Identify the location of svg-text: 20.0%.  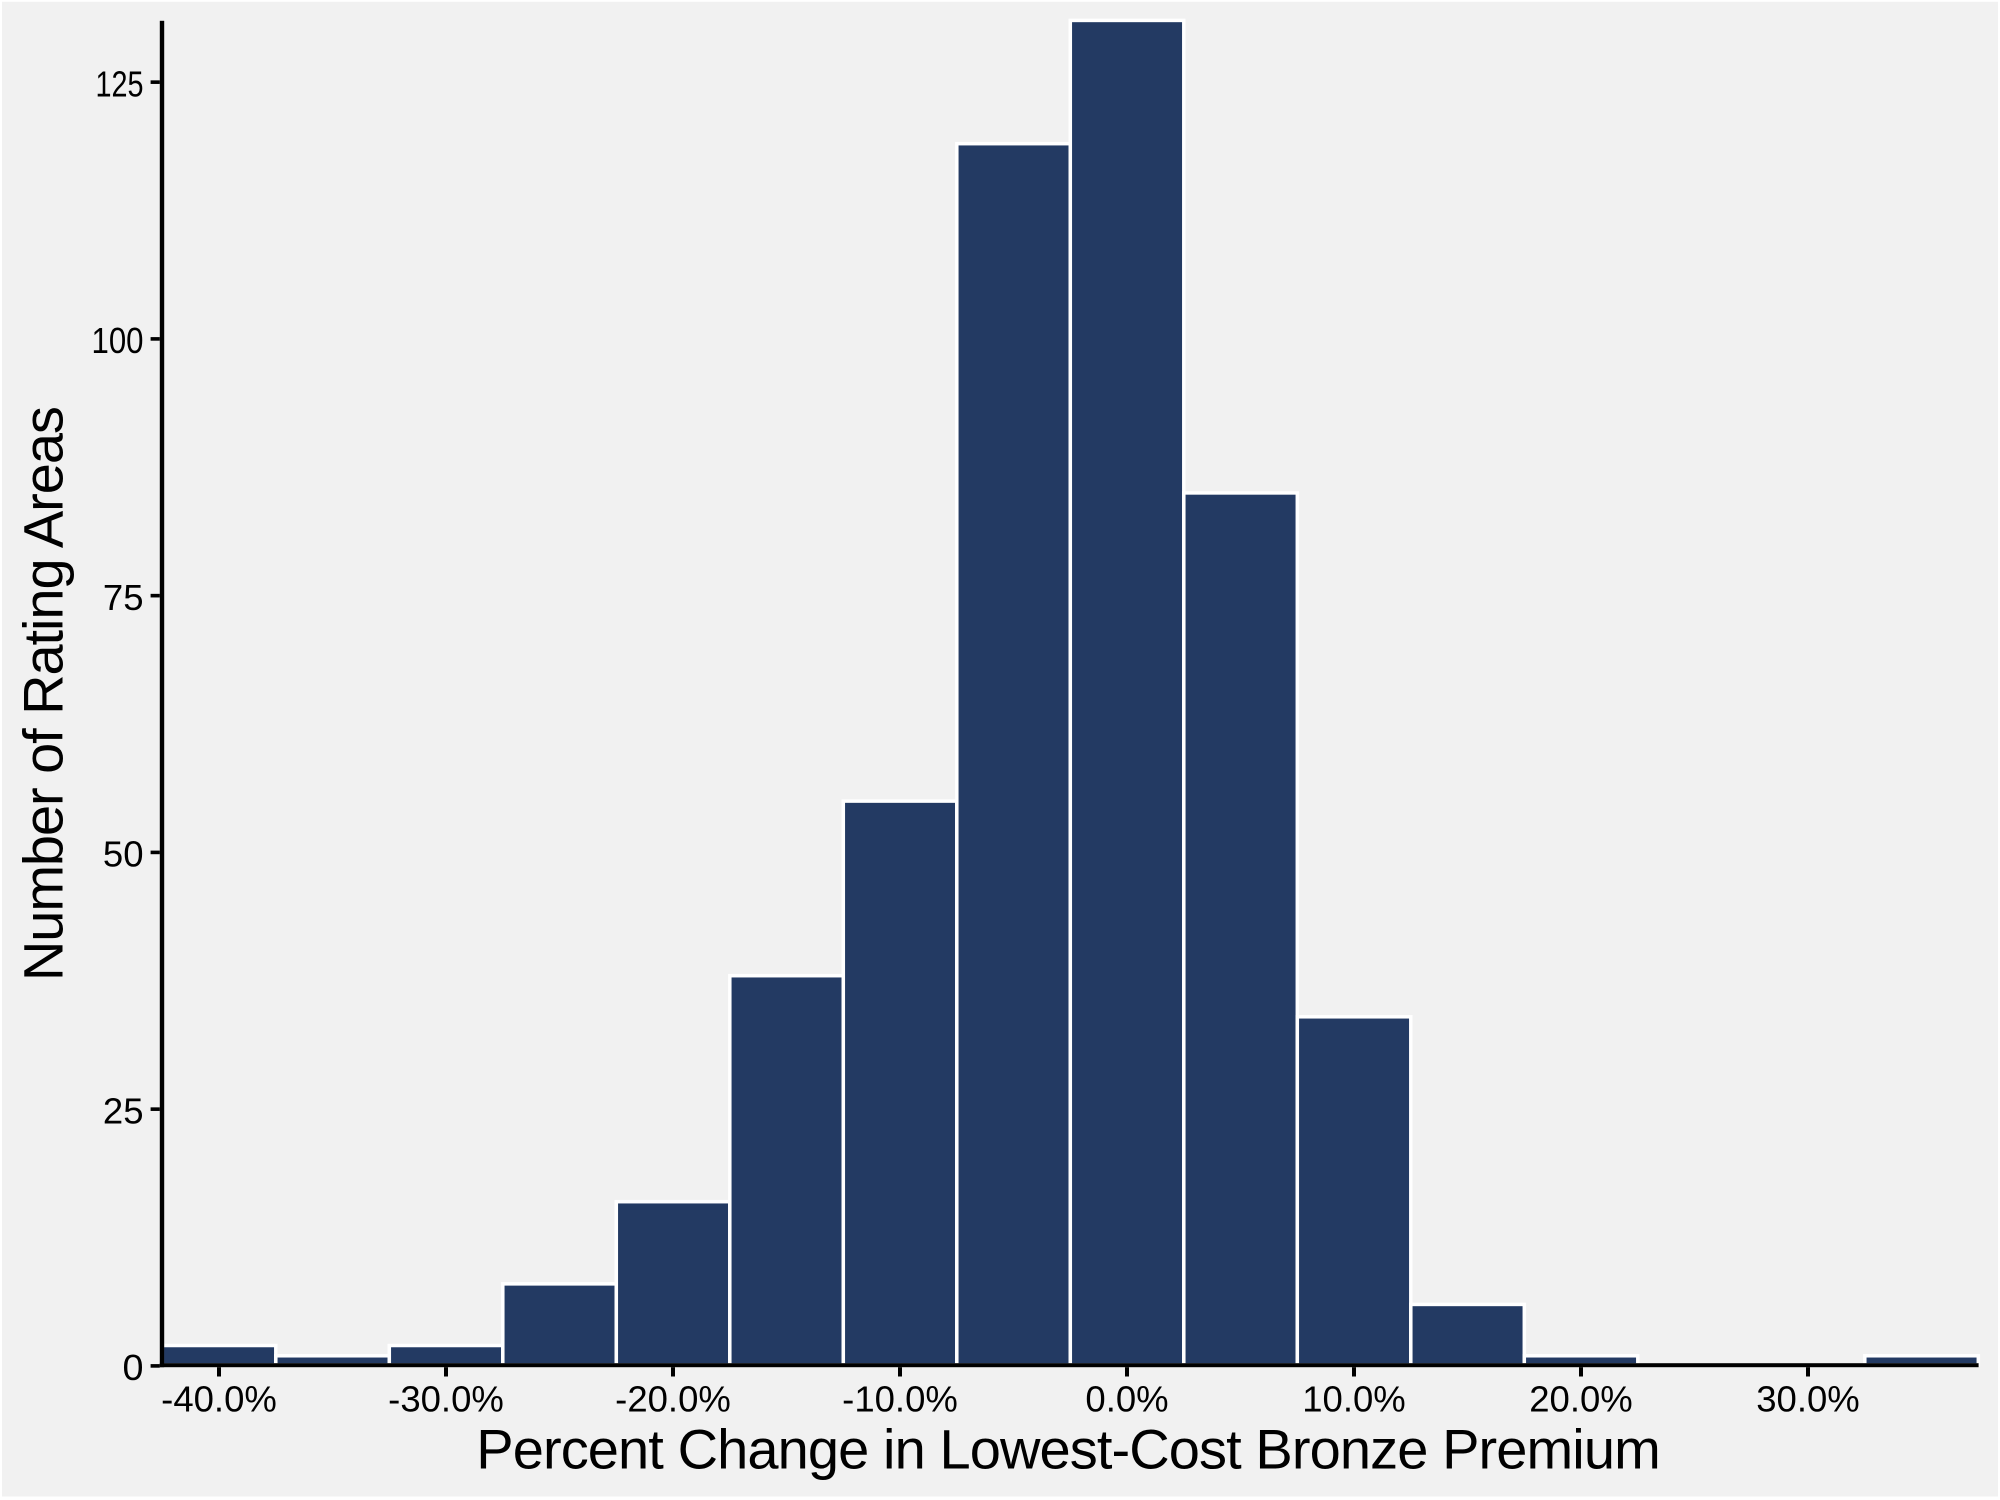
(1581, 1399).